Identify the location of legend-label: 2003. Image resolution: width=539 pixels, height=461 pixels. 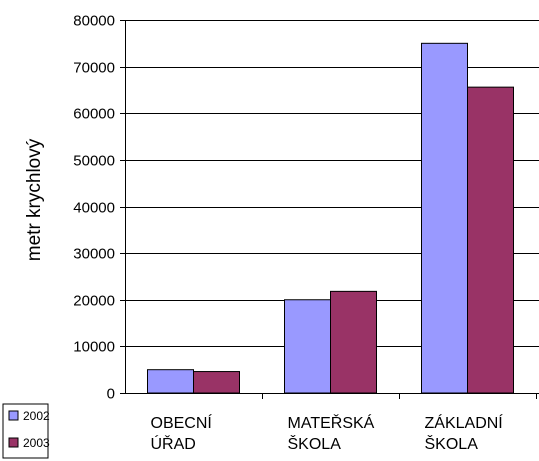
(36, 443).